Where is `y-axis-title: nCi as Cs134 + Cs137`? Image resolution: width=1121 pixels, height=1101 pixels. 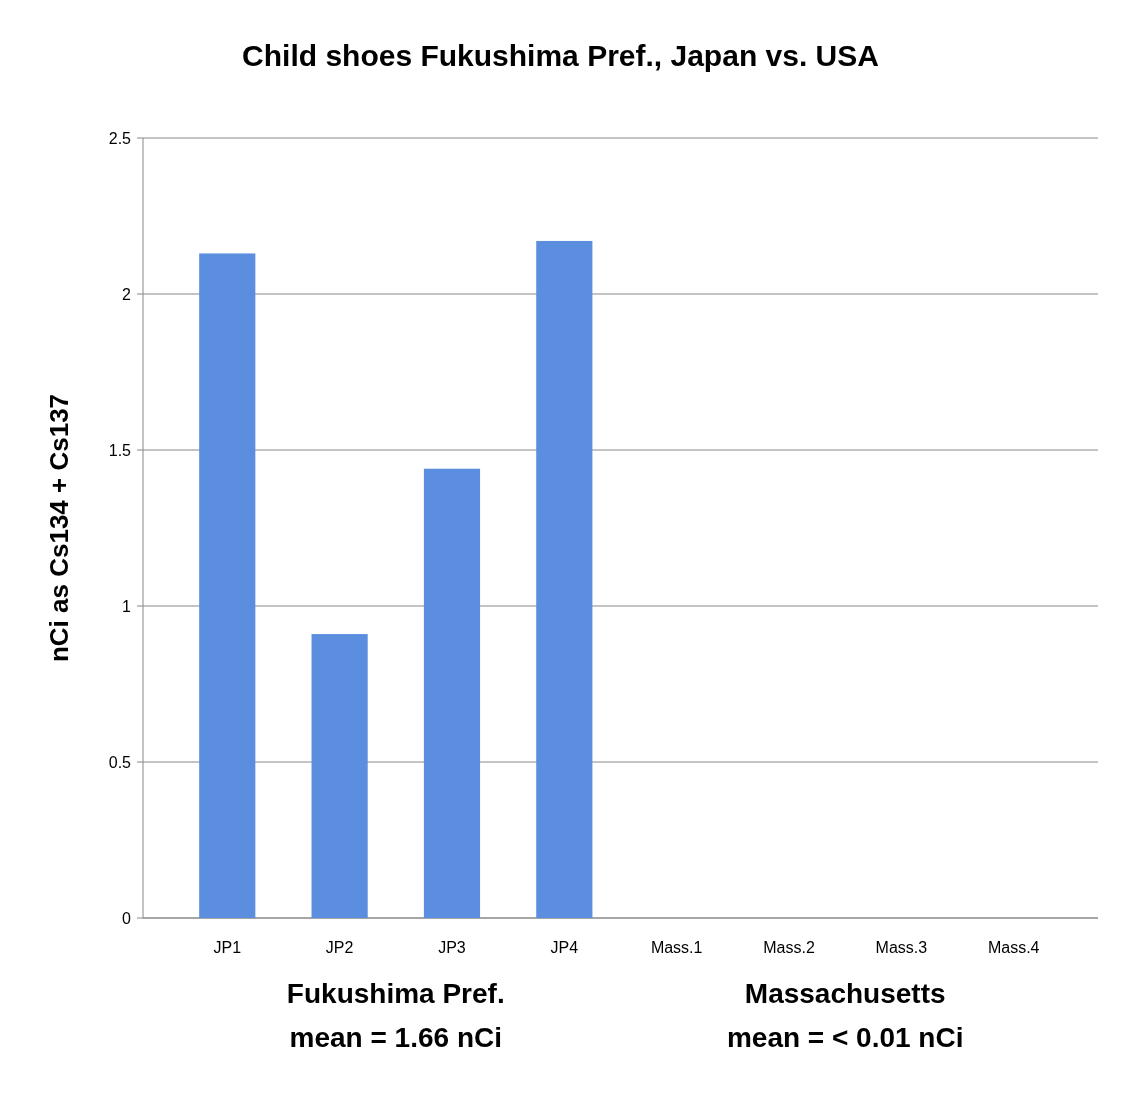 y-axis-title: nCi as Cs134 + Cs137 is located at coordinates (59, 528).